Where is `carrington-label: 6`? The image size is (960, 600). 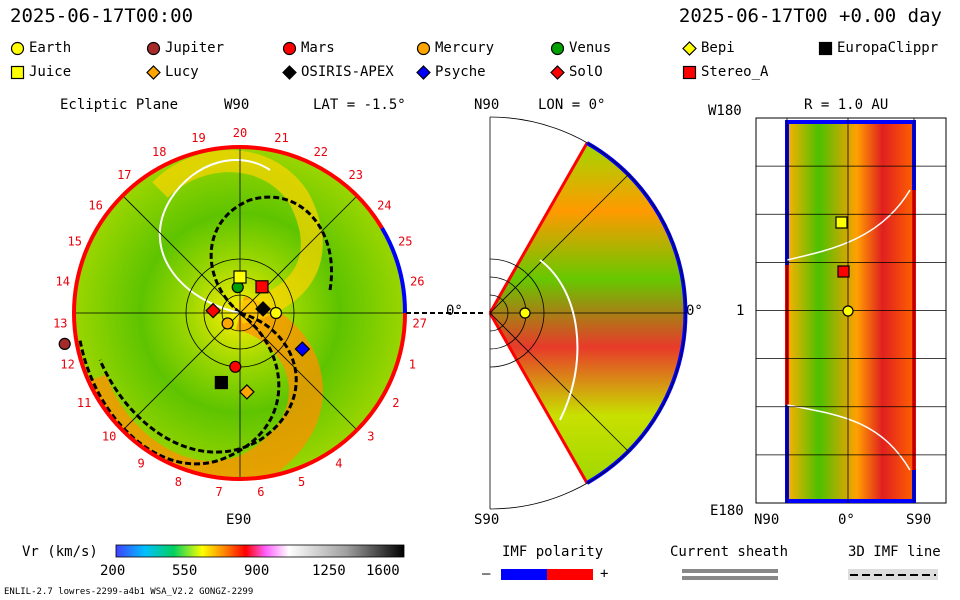
carrington-label: 6 is located at coordinates (260, 492).